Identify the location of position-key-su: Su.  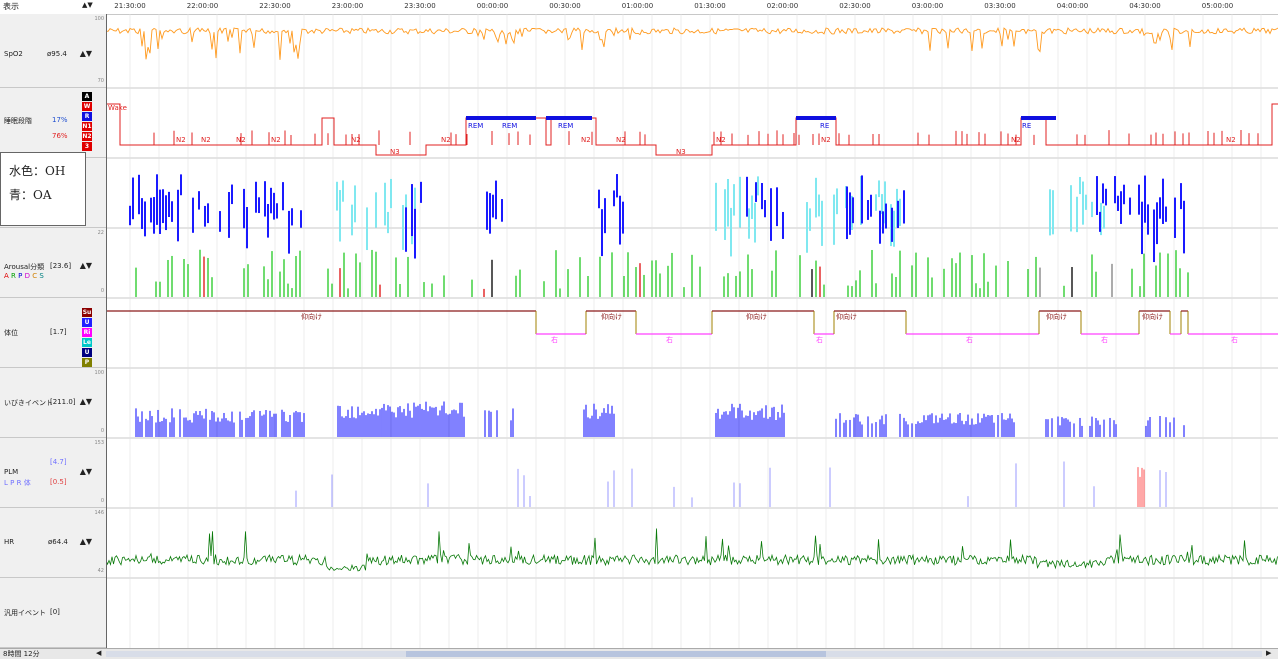
(87, 312).